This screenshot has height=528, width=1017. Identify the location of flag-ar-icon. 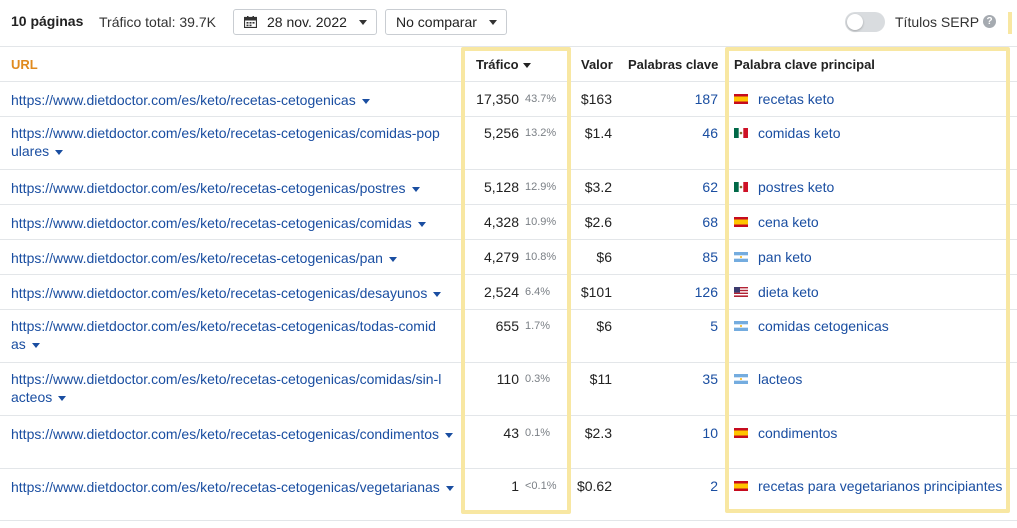
(741, 257).